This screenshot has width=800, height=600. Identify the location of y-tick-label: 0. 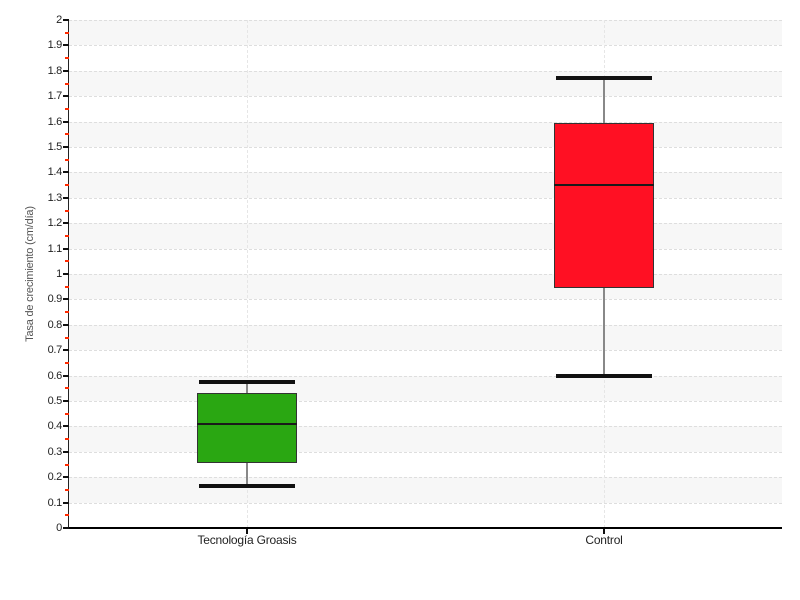
(59, 528).